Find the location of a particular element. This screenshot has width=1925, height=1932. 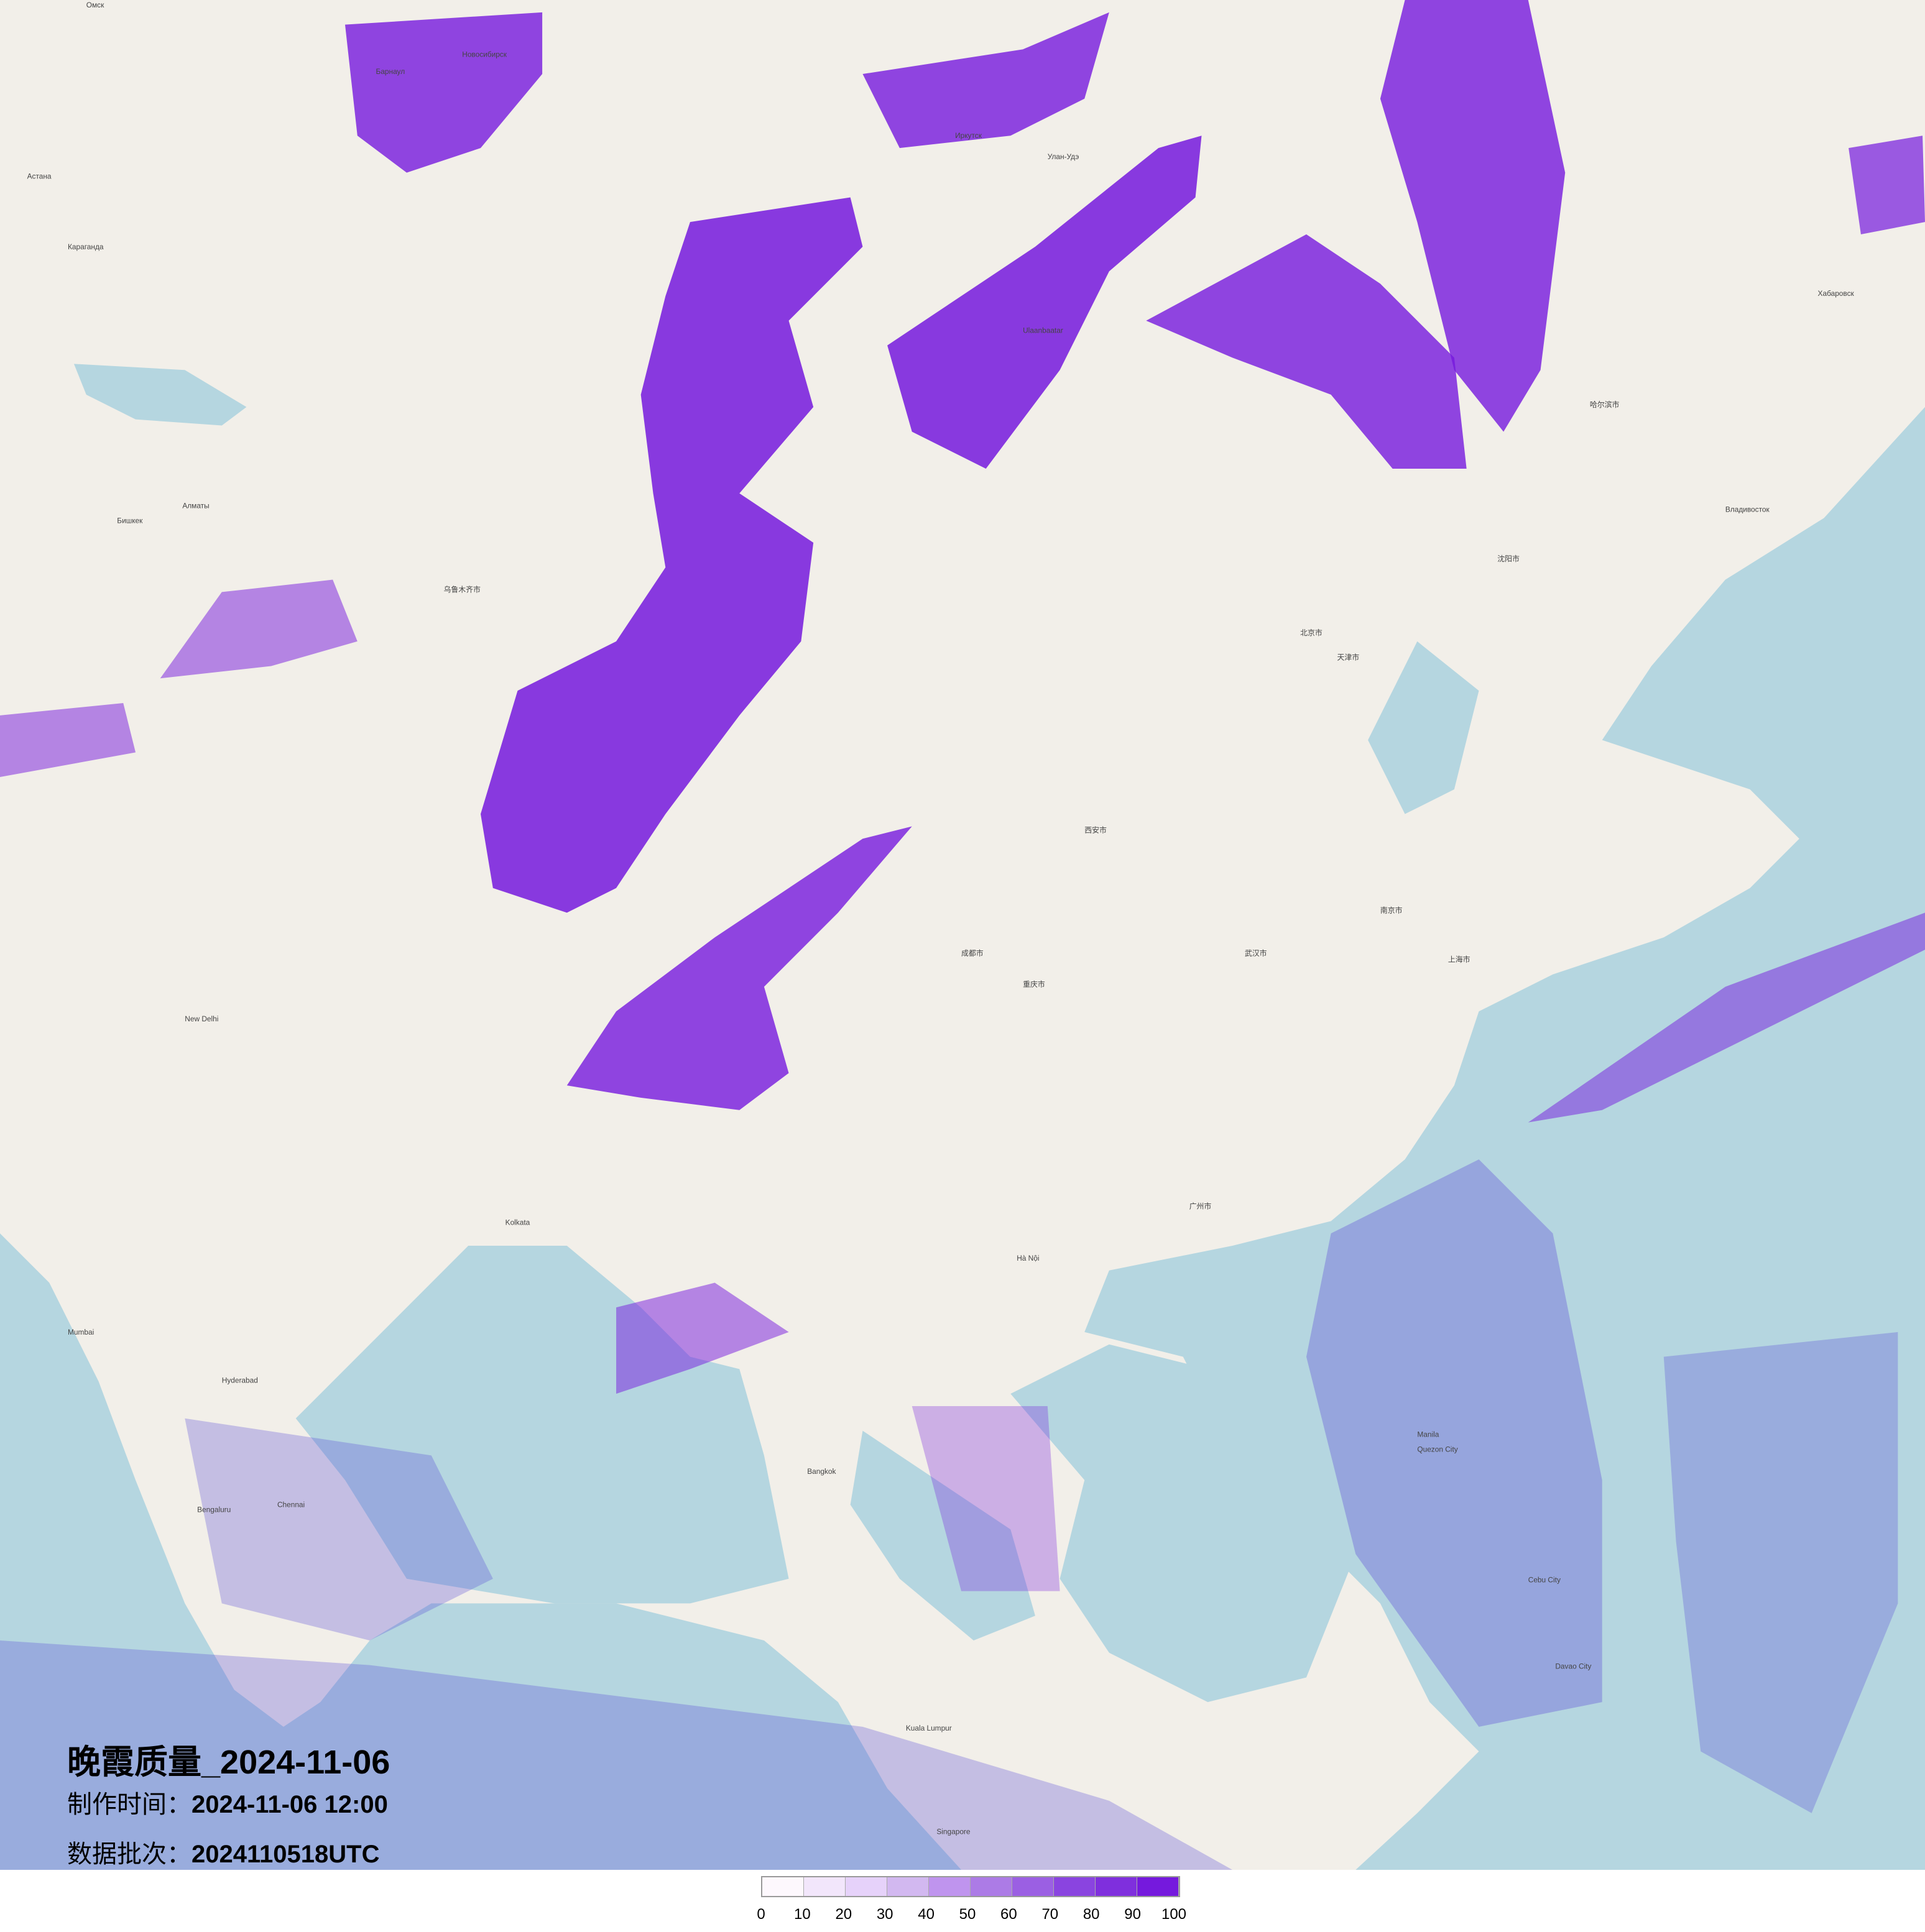

color-legend is located at coordinates (970, 1886).